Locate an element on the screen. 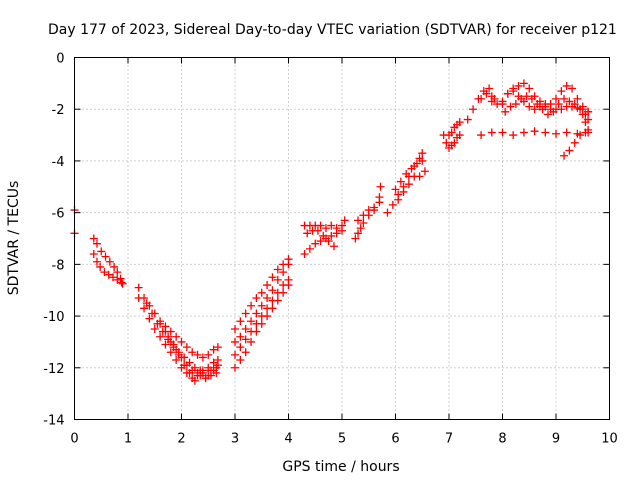 The height and width of the screenshot is (480, 640). x-tick-label: 7 is located at coordinates (449, 439).